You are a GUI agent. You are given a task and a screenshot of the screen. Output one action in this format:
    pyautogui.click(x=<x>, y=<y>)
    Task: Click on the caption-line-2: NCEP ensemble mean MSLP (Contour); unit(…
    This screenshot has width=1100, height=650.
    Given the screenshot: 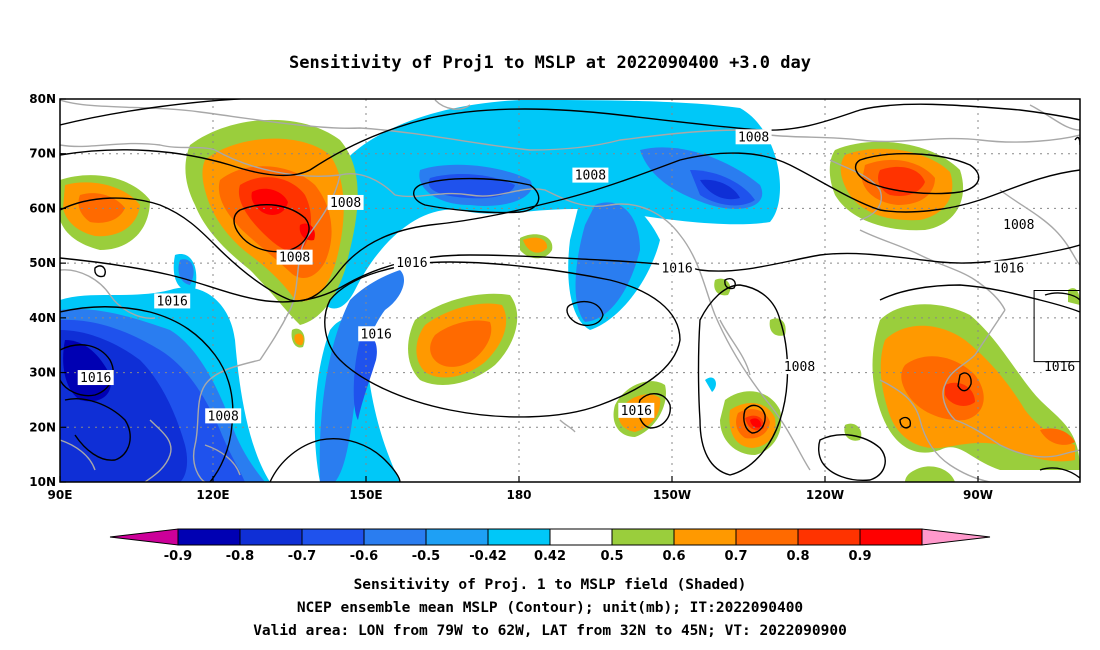 What is the action you would take?
    pyautogui.click(x=550, y=608)
    